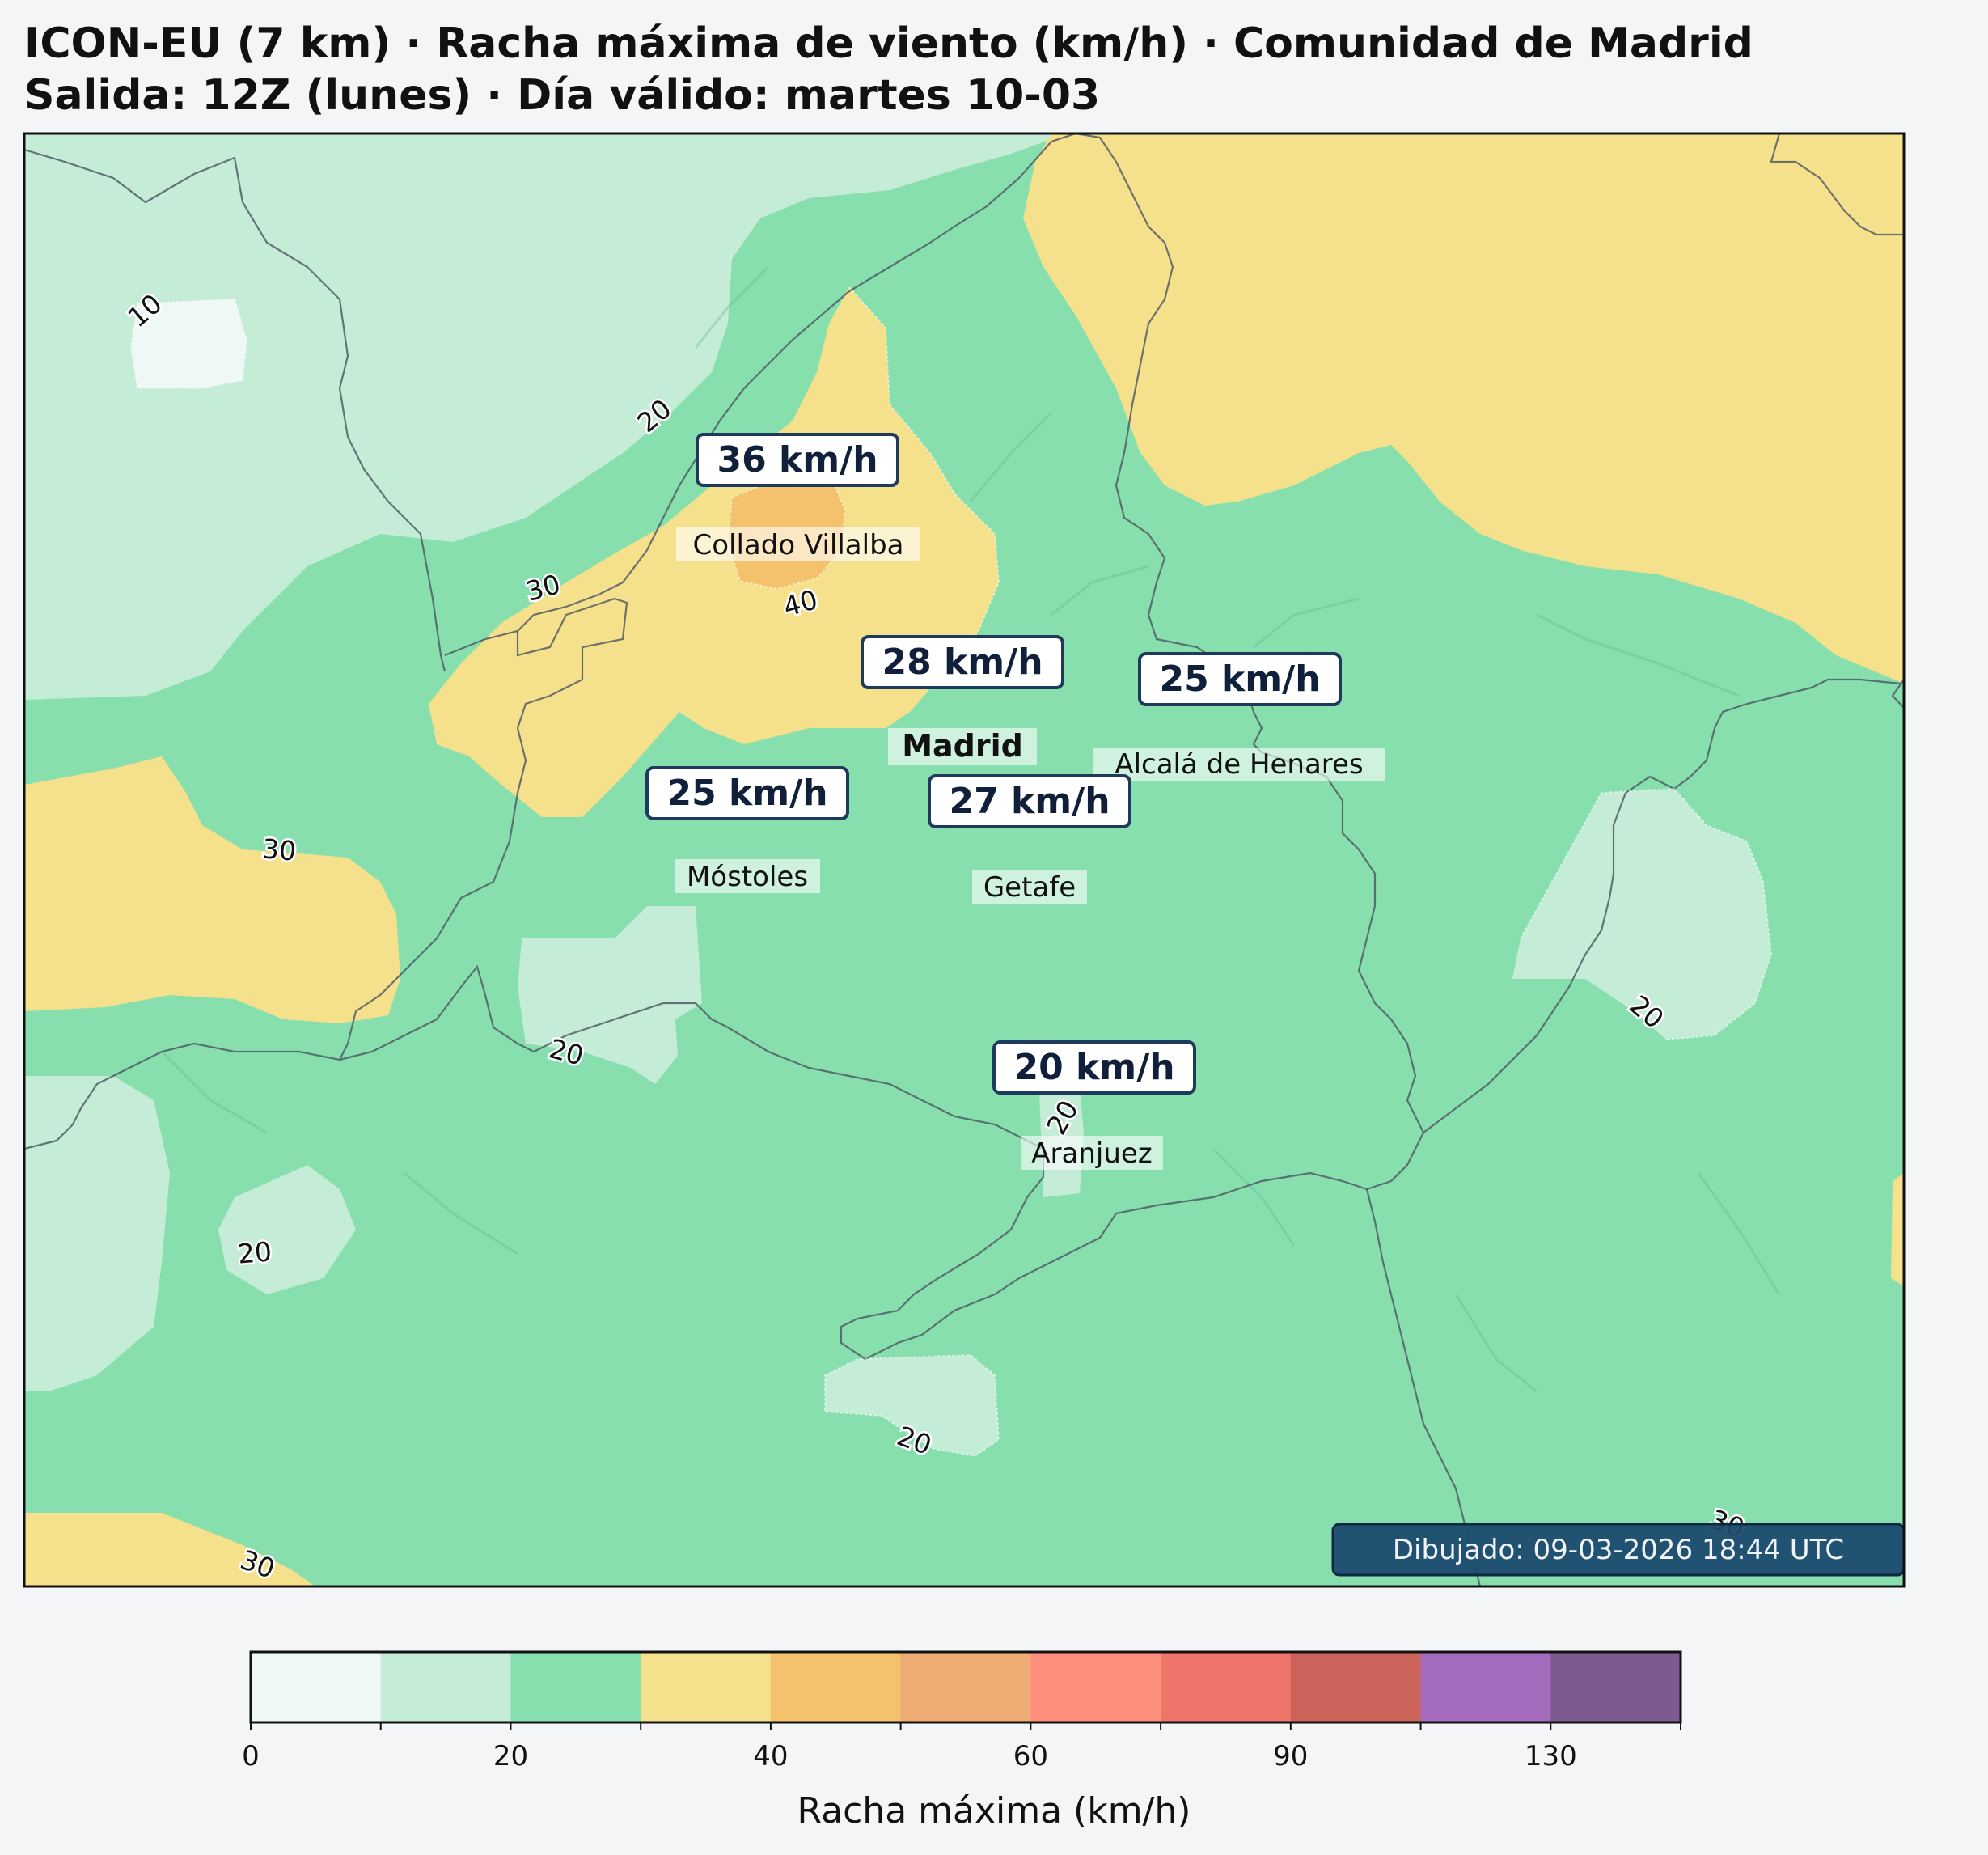  I want to click on city-label-alcala: Alcalá de Henares, so click(1239, 764).